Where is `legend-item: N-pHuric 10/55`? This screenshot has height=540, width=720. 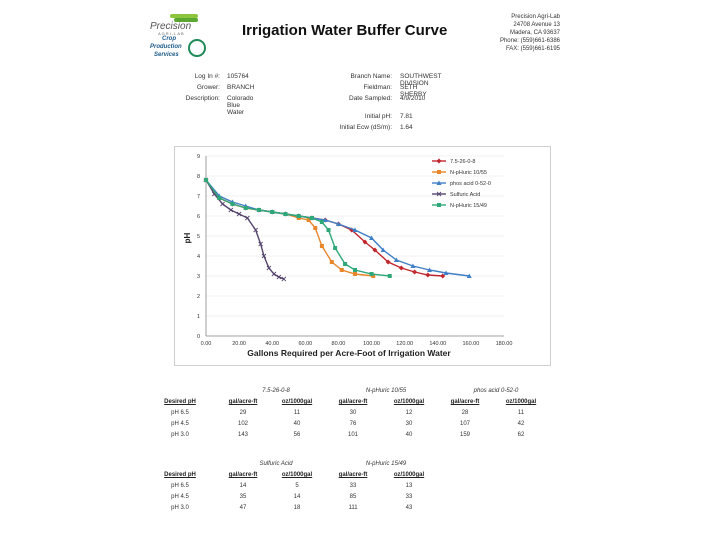
legend-item: N-pHuric 10/55 is located at coordinates (459, 173).